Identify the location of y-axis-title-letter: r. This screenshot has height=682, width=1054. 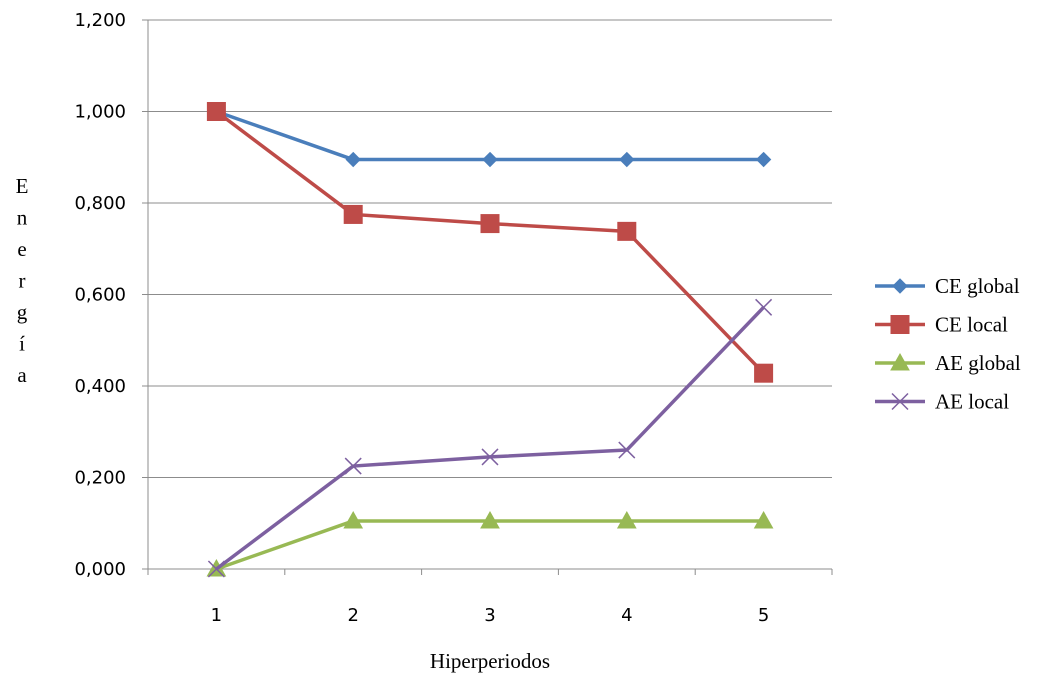
(22, 281).